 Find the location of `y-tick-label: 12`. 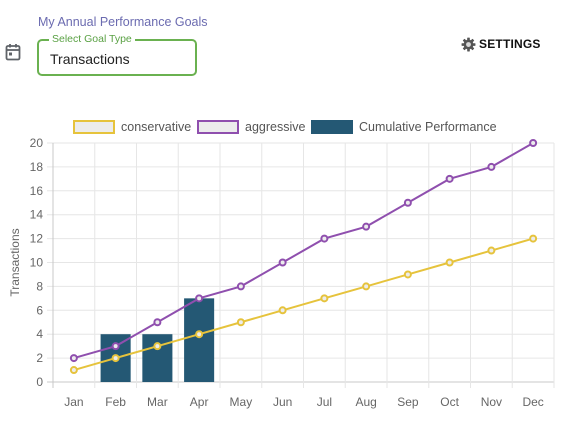

y-tick-label: 12 is located at coordinates (37, 239).